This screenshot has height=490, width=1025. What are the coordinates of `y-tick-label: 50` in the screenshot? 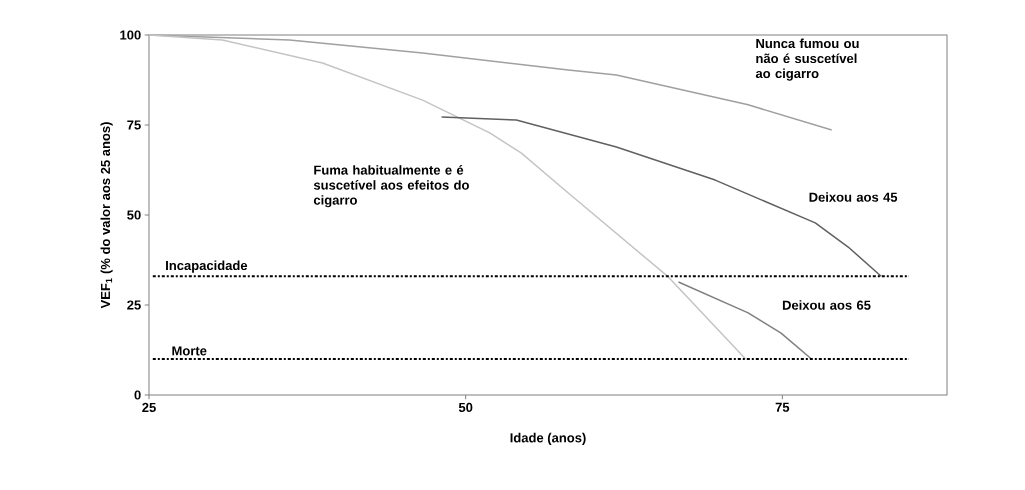 It's located at (134, 215).